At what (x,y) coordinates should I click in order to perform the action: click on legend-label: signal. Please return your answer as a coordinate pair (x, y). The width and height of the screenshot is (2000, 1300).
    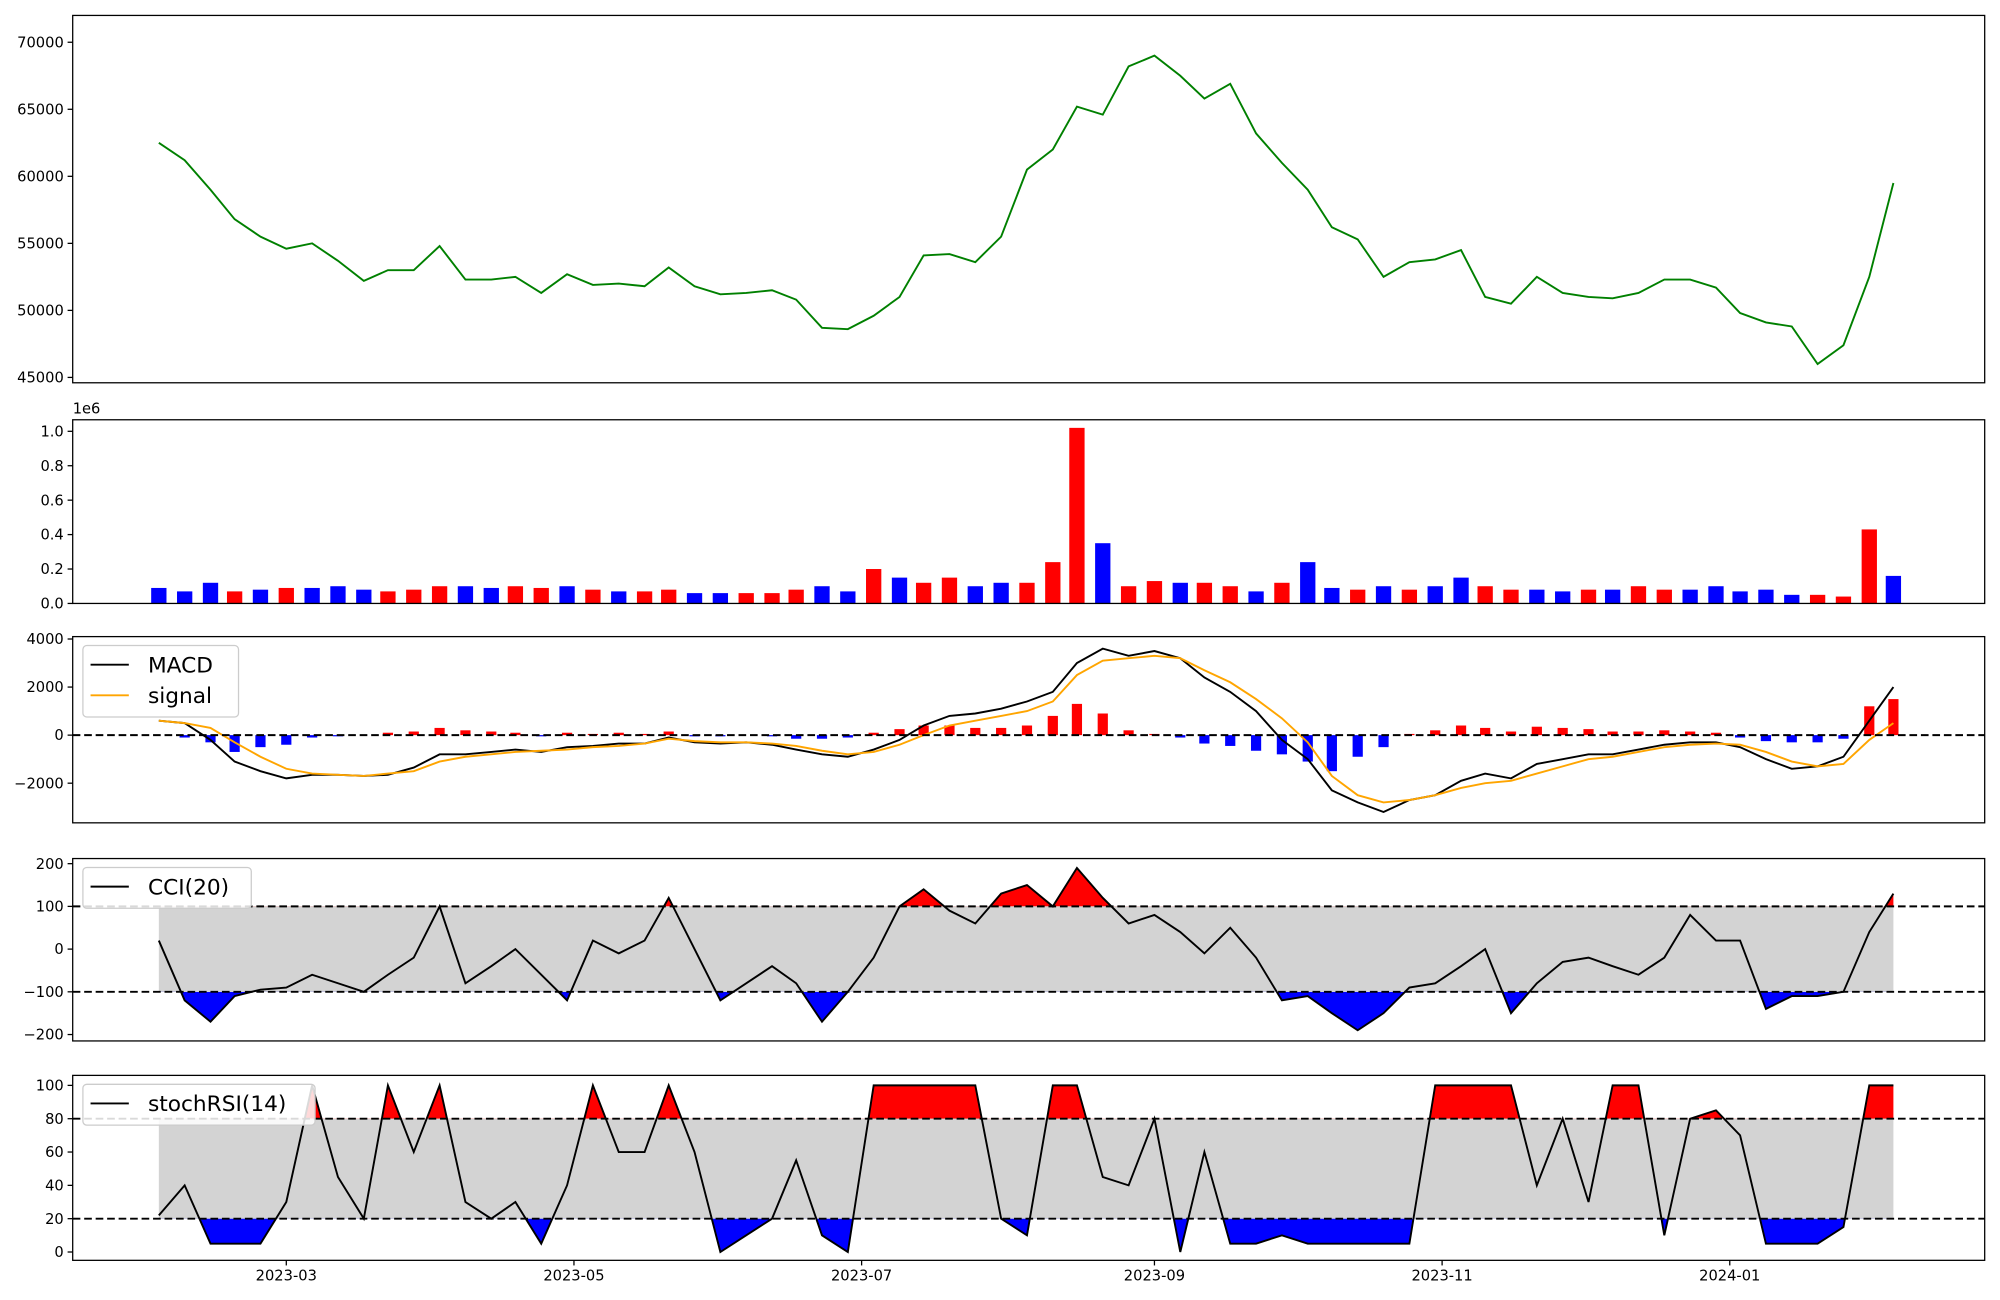
    Looking at the image, I should click on (180, 696).